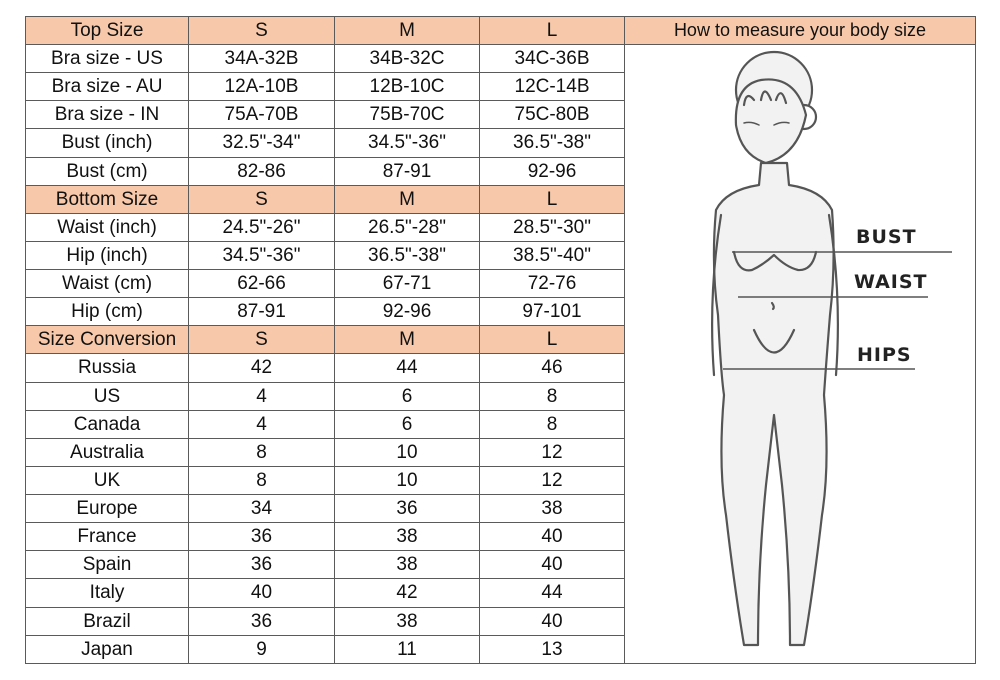 Image resolution: width=1000 pixels, height=680 pixels. I want to click on row-label: Waist (cm), so click(107, 283).